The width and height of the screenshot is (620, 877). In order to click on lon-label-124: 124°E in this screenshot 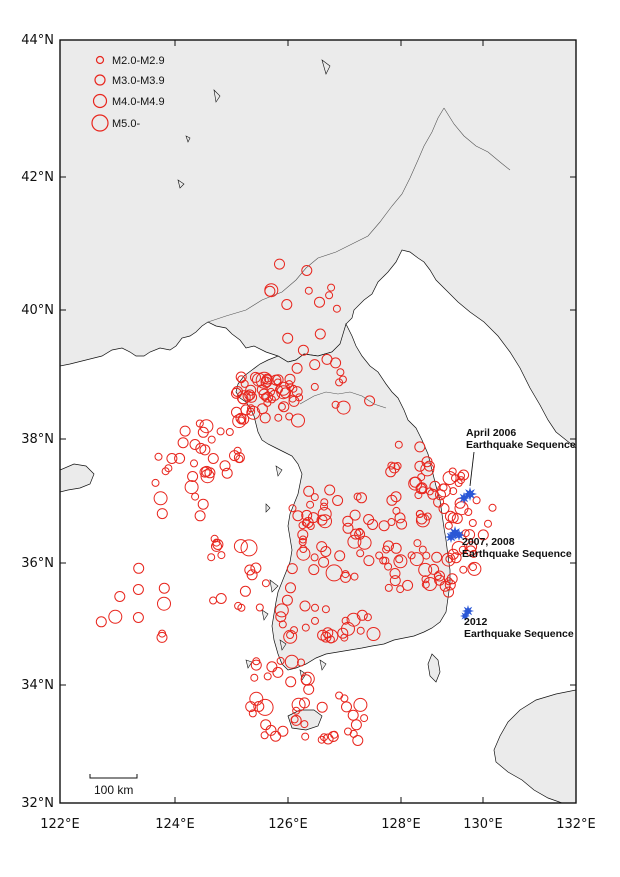, I will do `click(175, 824)`.